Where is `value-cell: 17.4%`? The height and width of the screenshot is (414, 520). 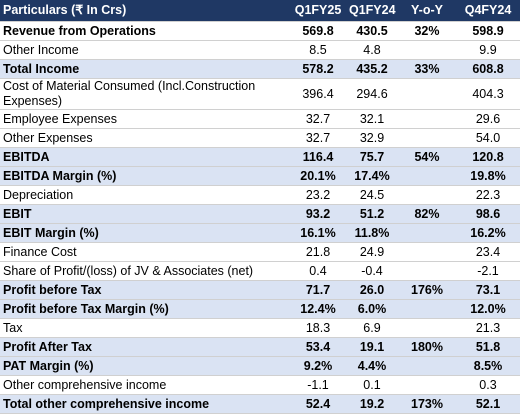 value-cell: 17.4% is located at coordinates (372, 176).